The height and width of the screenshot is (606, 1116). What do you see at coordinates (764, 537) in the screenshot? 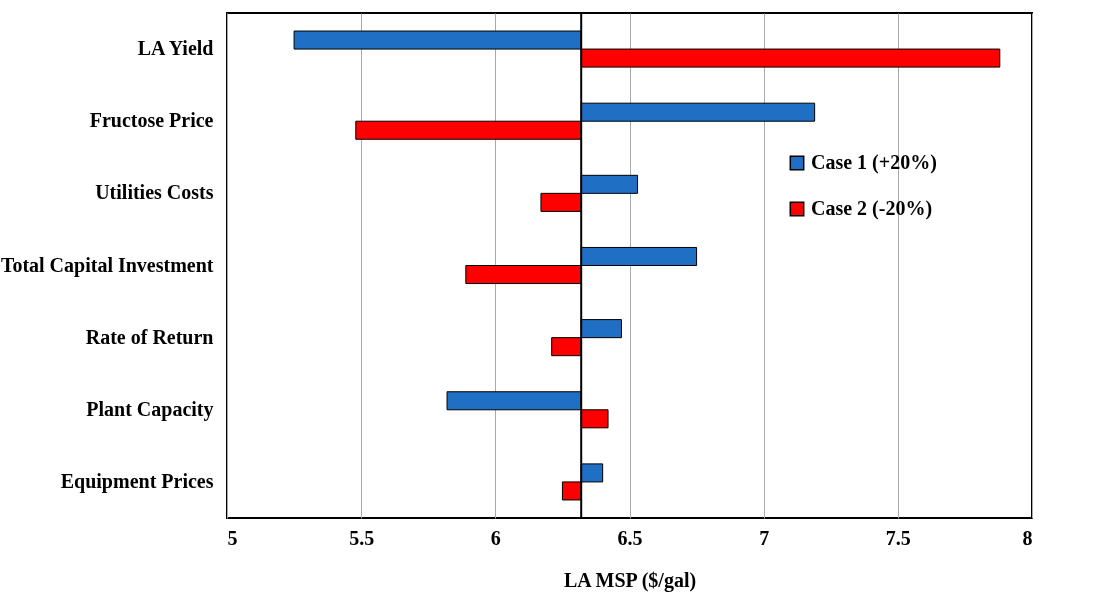
I see `x-tick-label: 7` at bounding box center [764, 537].